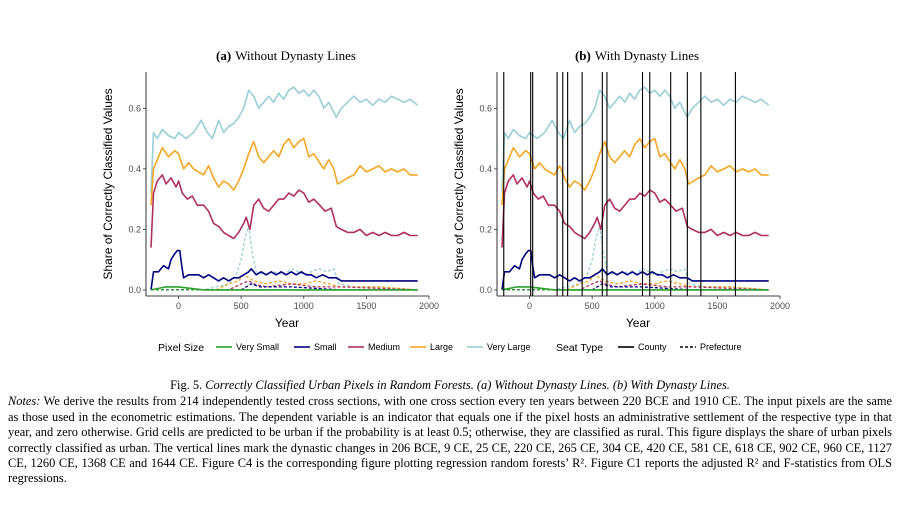 Image resolution: width=897 pixels, height=509 pixels. What do you see at coordinates (583, 55) in the screenshot?
I see `panel-b-prefix: (b)` at bounding box center [583, 55].